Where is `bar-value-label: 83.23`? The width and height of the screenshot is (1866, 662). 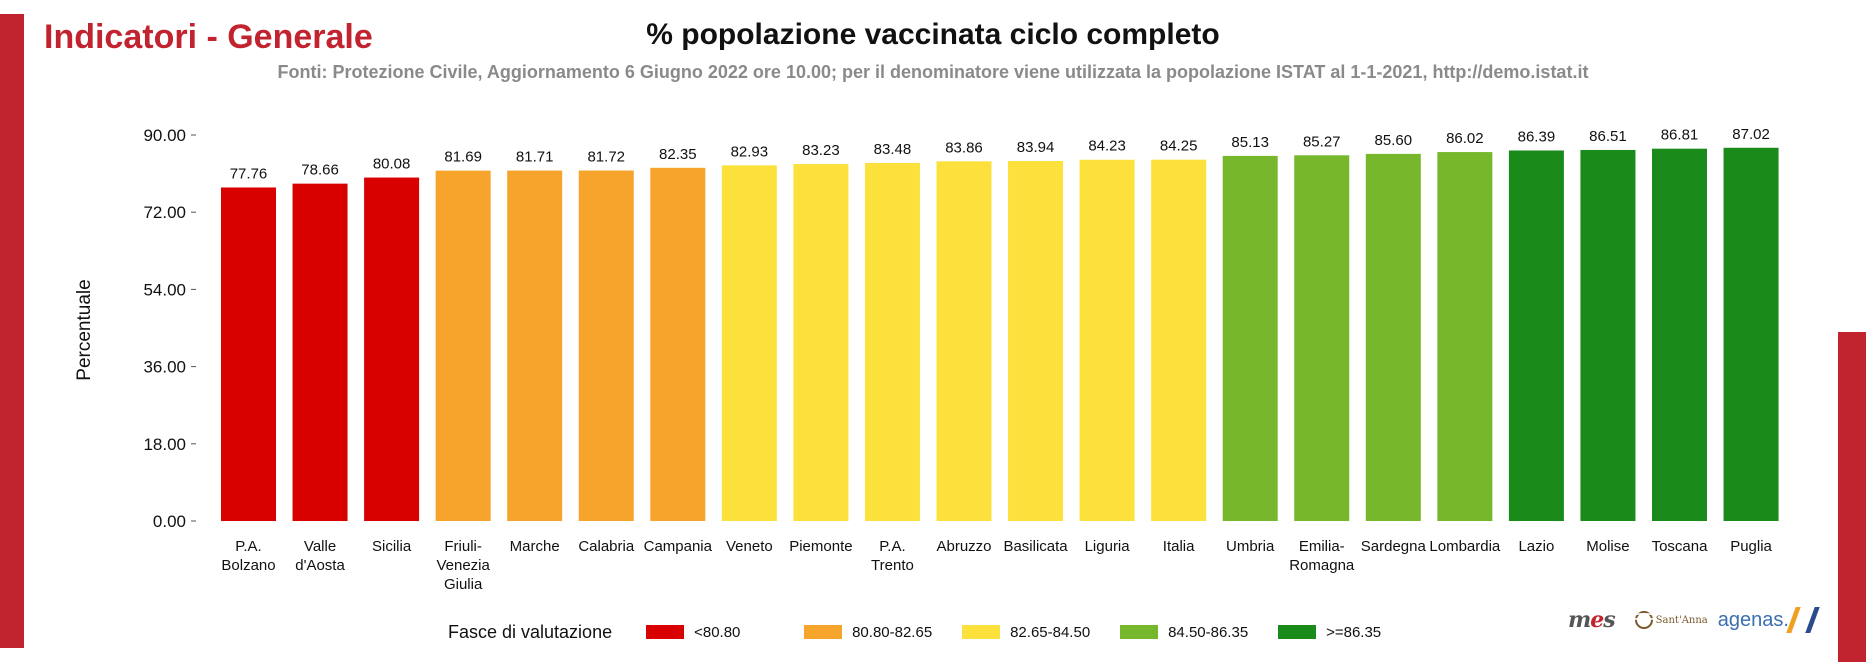
bar-value-label: 83.23 is located at coordinates (821, 150).